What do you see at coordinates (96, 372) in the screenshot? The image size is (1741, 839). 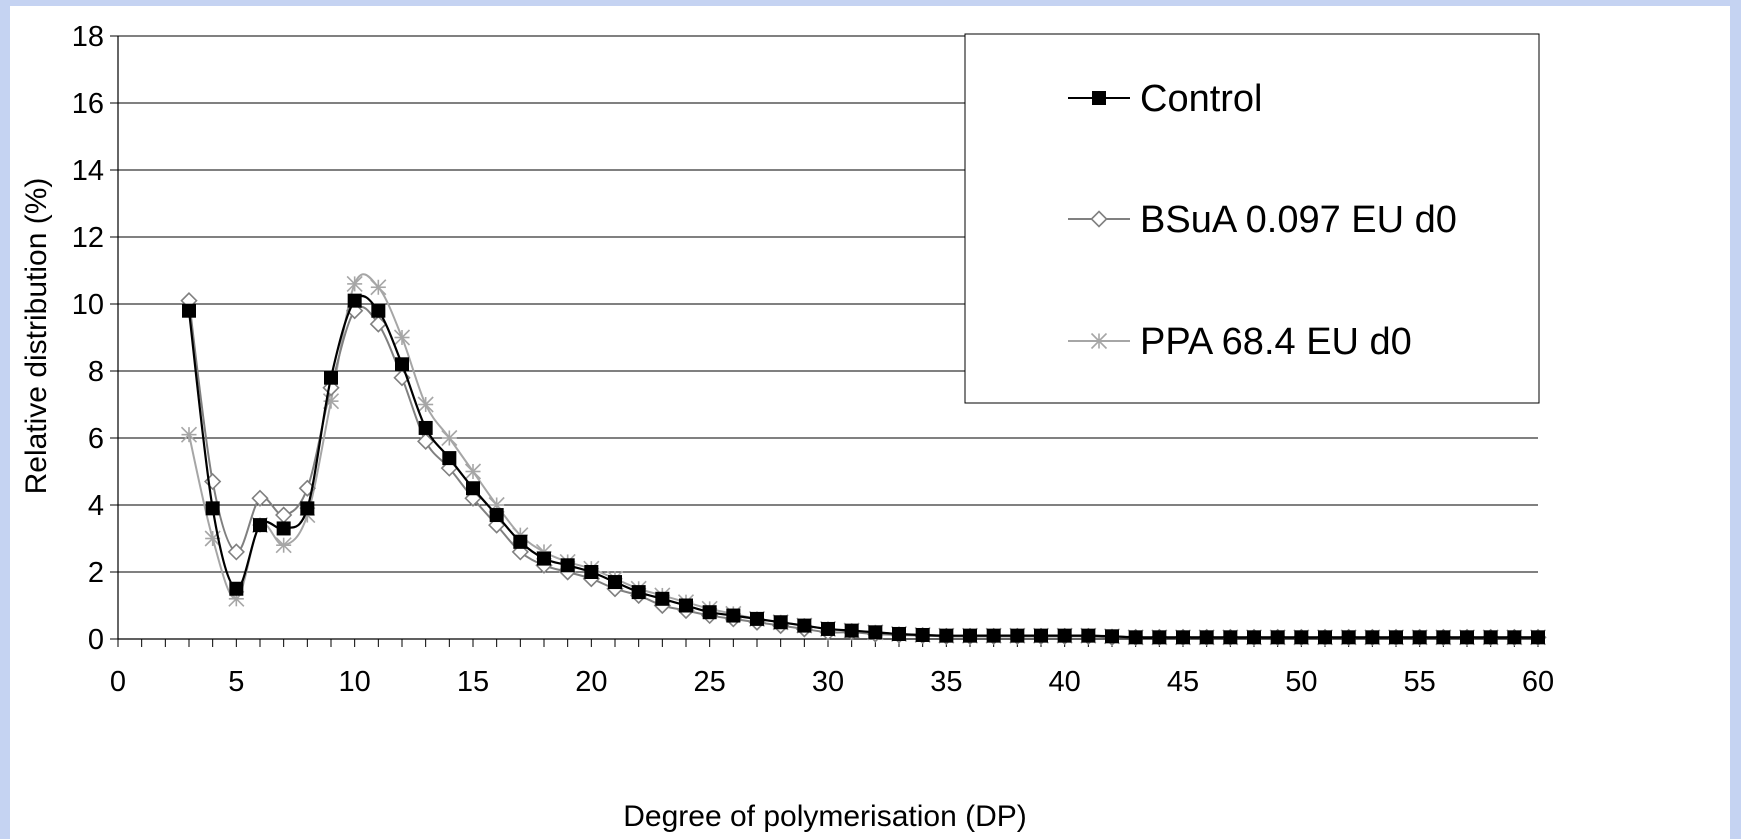 I see `y-tick-label: 8` at bounding box center [96, 372].